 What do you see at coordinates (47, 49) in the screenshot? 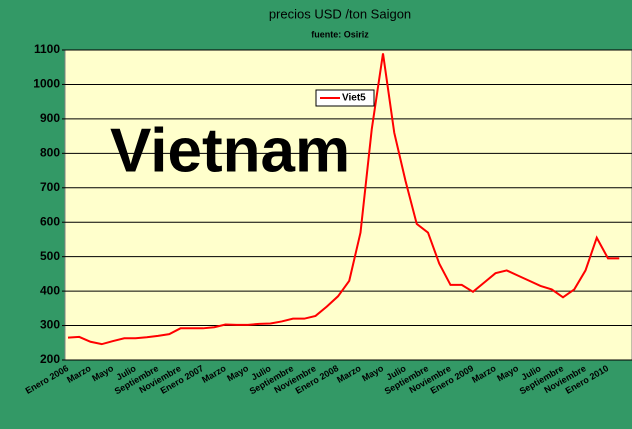
I see `y-tick-label: 1100` at bounding box center [47, 49].